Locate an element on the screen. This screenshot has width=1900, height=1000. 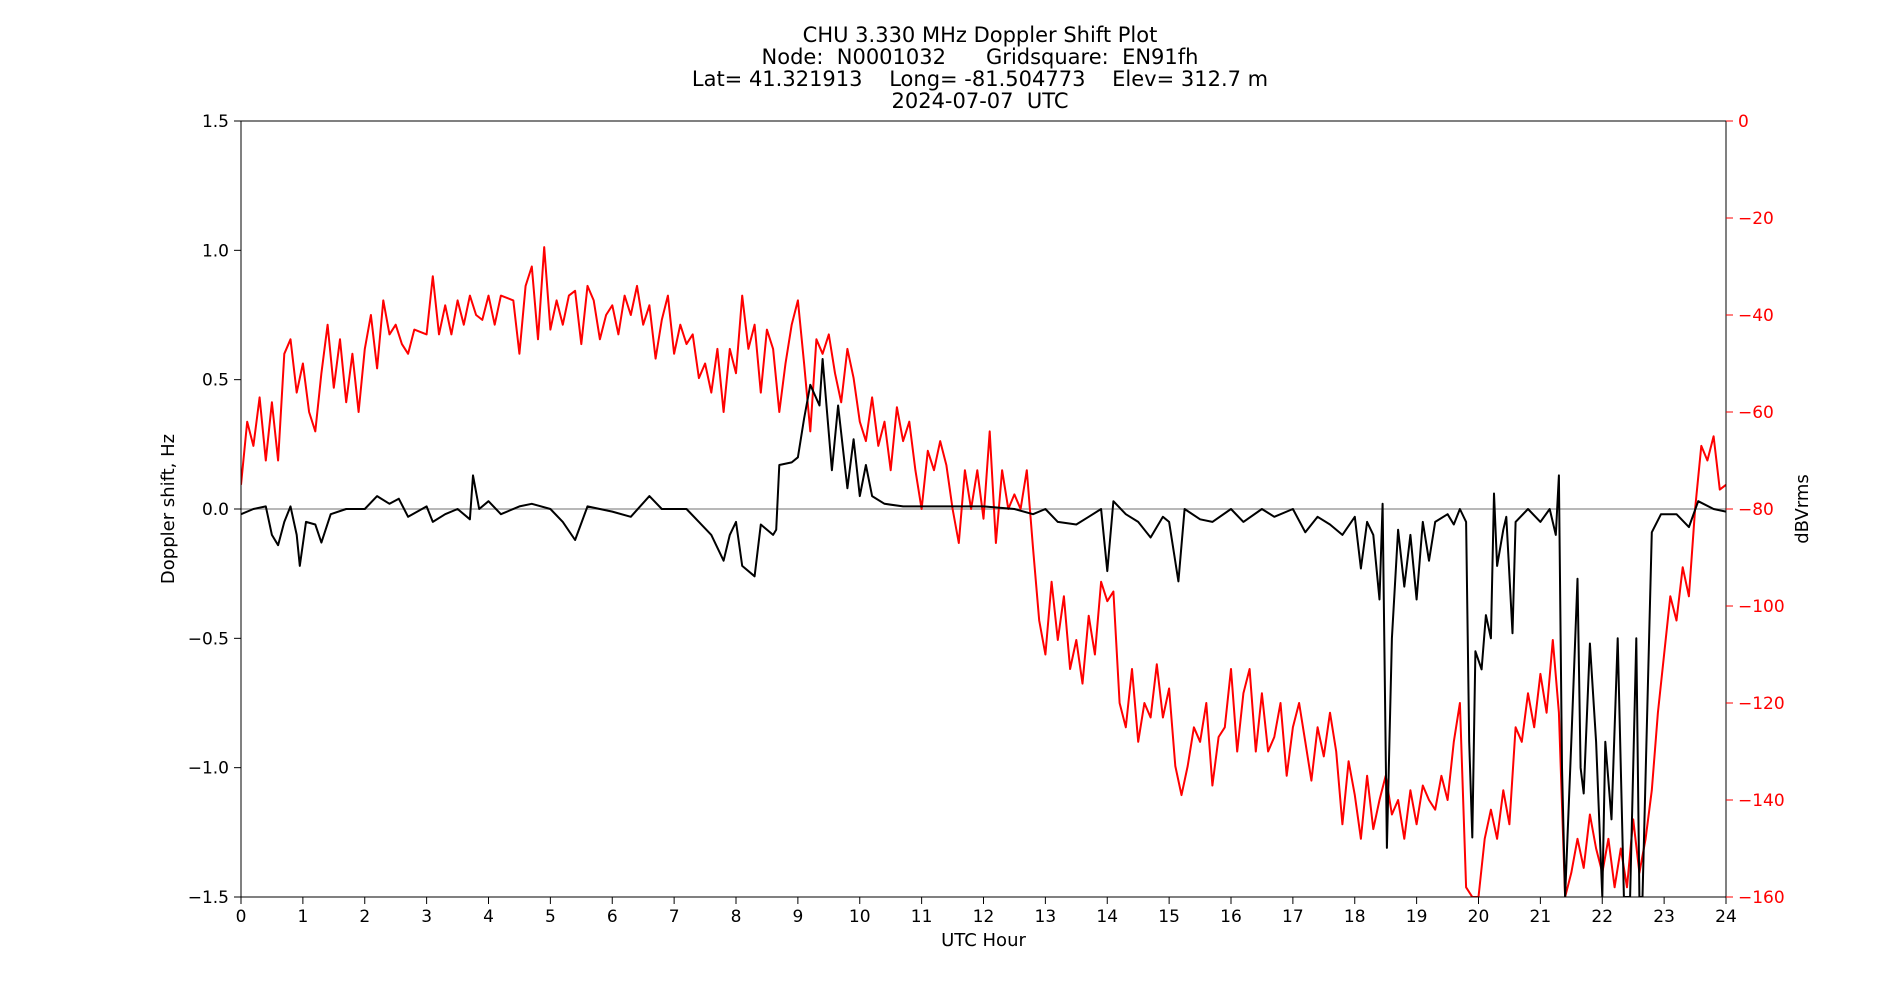
y-tick-label: −1.0 is located at coordinates (208, 769).